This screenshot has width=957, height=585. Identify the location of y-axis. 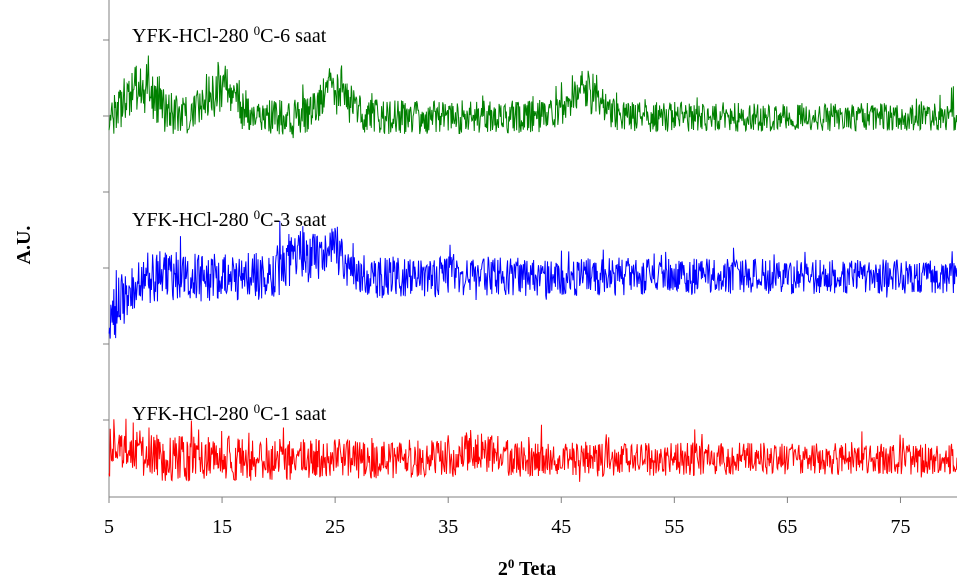
(106, 248).